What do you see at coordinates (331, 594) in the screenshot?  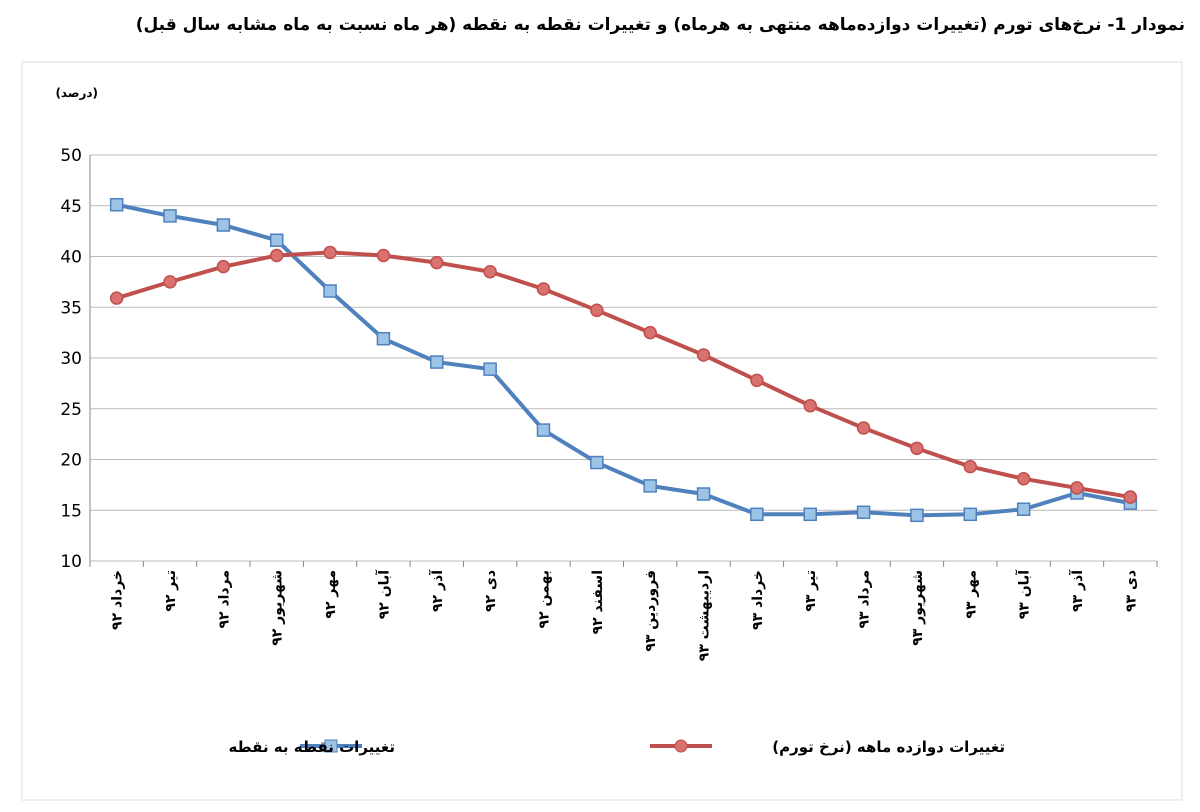 I see `x-tick-label: مهر ۹۲` at bounding box center [331, 594].